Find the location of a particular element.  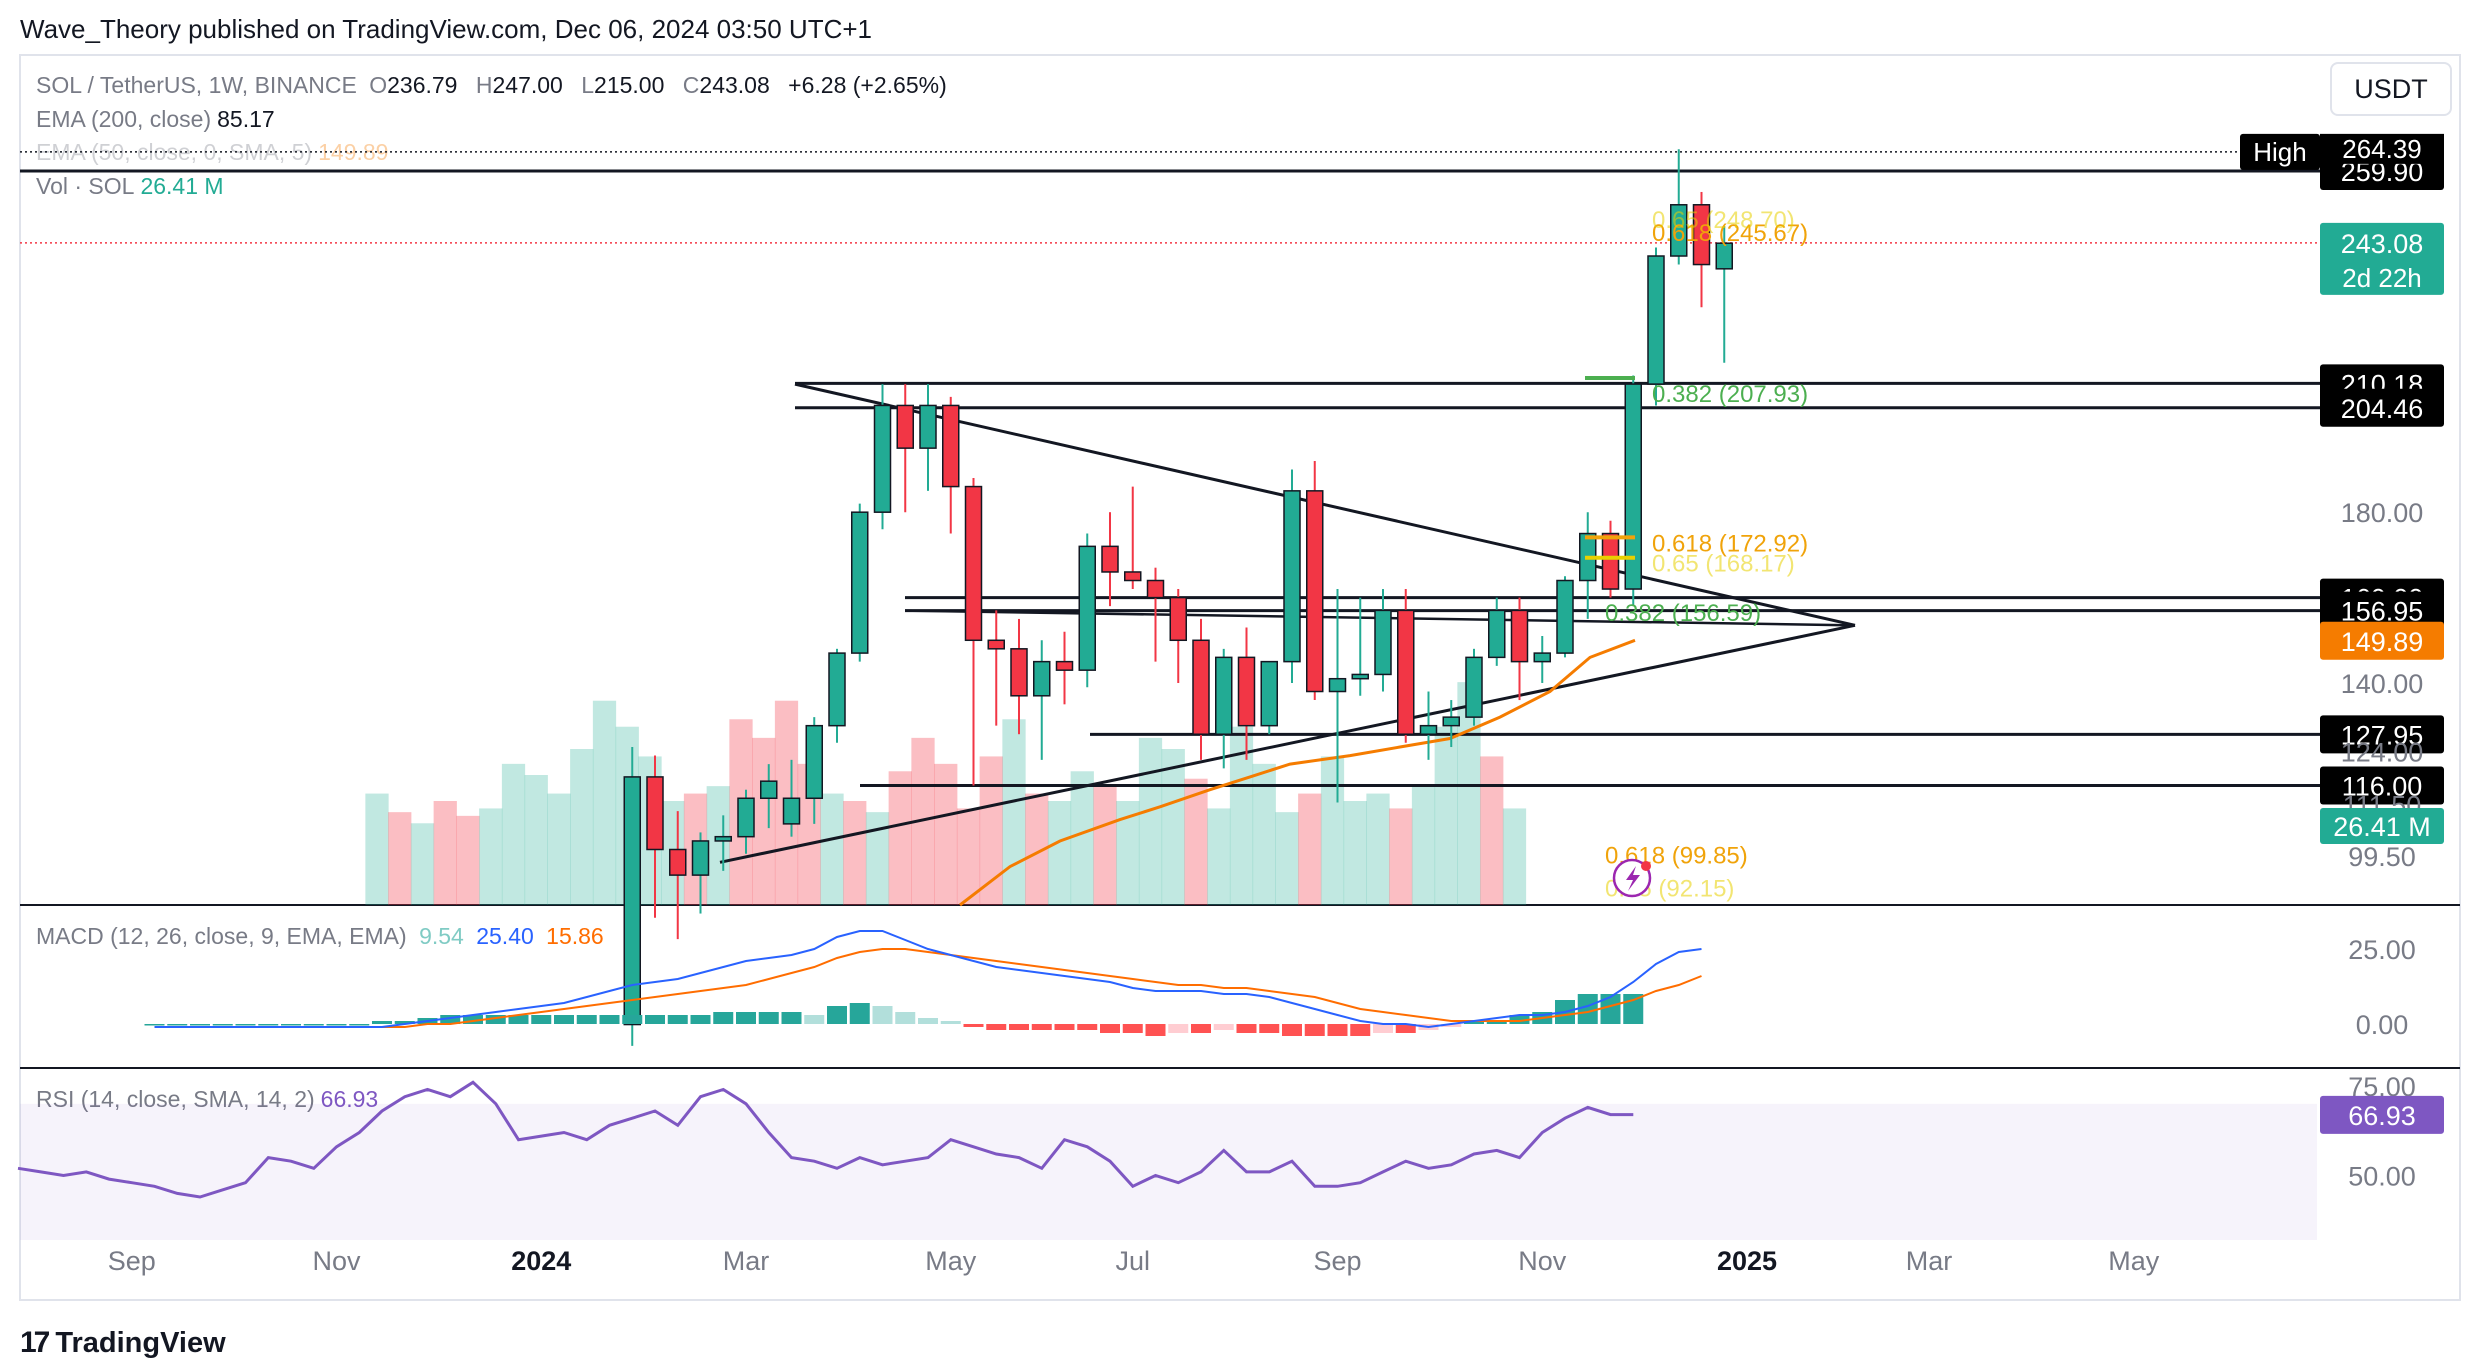

fib-level-label: 0.382 (207.93) is located at coordinates (1730, 394).